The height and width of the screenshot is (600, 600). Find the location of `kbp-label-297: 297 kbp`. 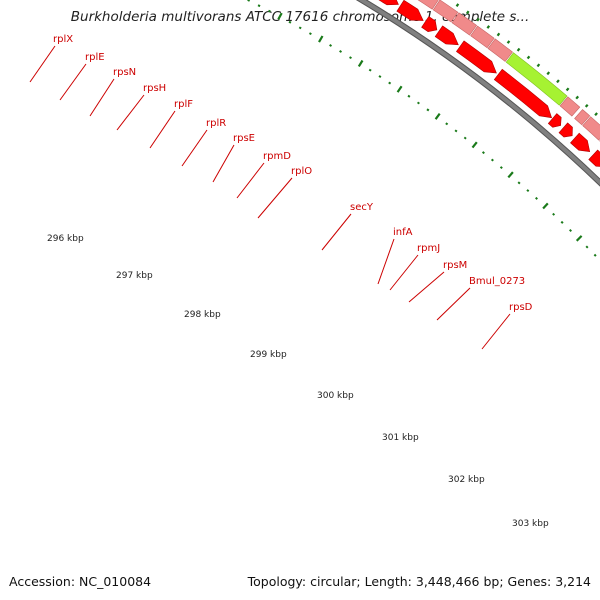

kbp-label-297: 297 kbp is located at coordinates (134, 276).